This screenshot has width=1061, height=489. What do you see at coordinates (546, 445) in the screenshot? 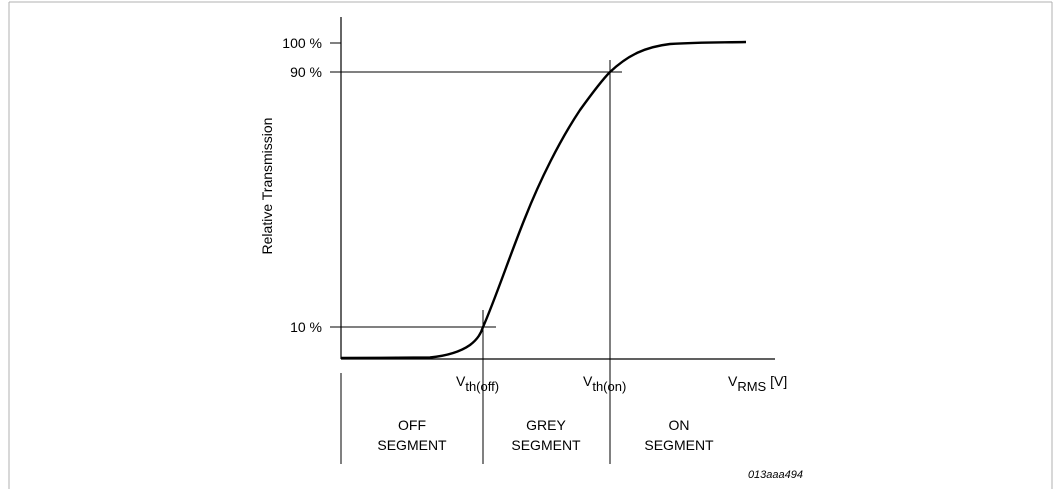
I see `grey-segment-line2: SEGMENT` at bounding box center [546, 445].